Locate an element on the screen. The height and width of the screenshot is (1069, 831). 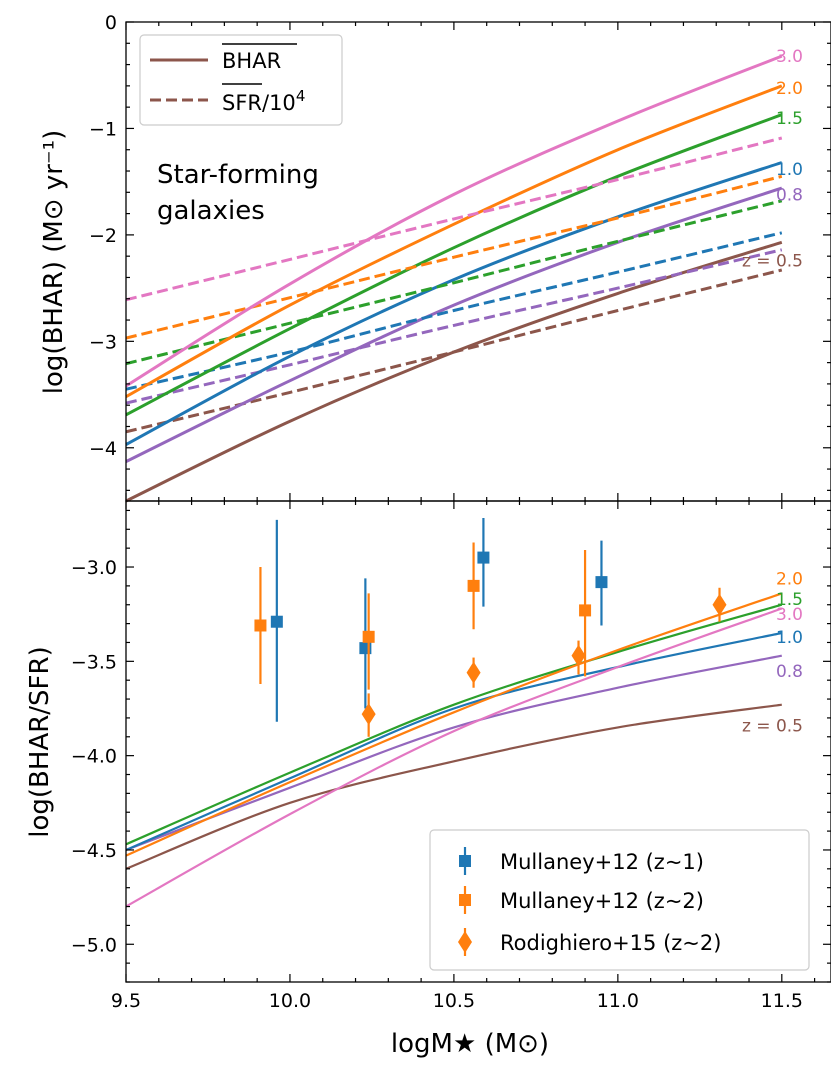
marker-square-z2.0-3 is located at coordinates (585, 610).